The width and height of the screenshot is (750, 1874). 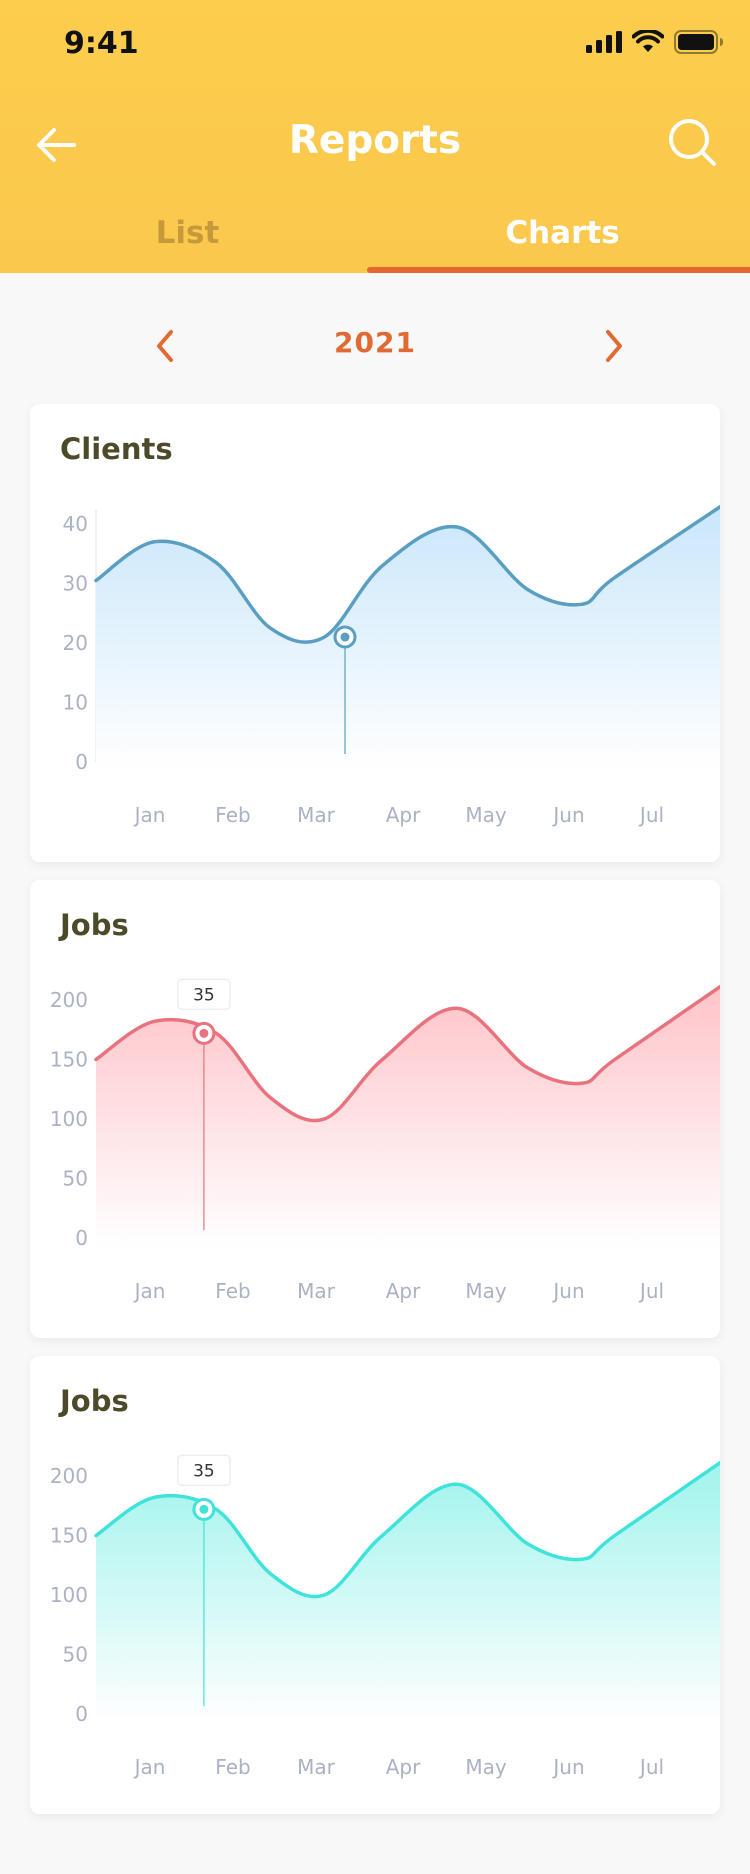 I want to click on wifi-icon, so click(x=648, y=41).